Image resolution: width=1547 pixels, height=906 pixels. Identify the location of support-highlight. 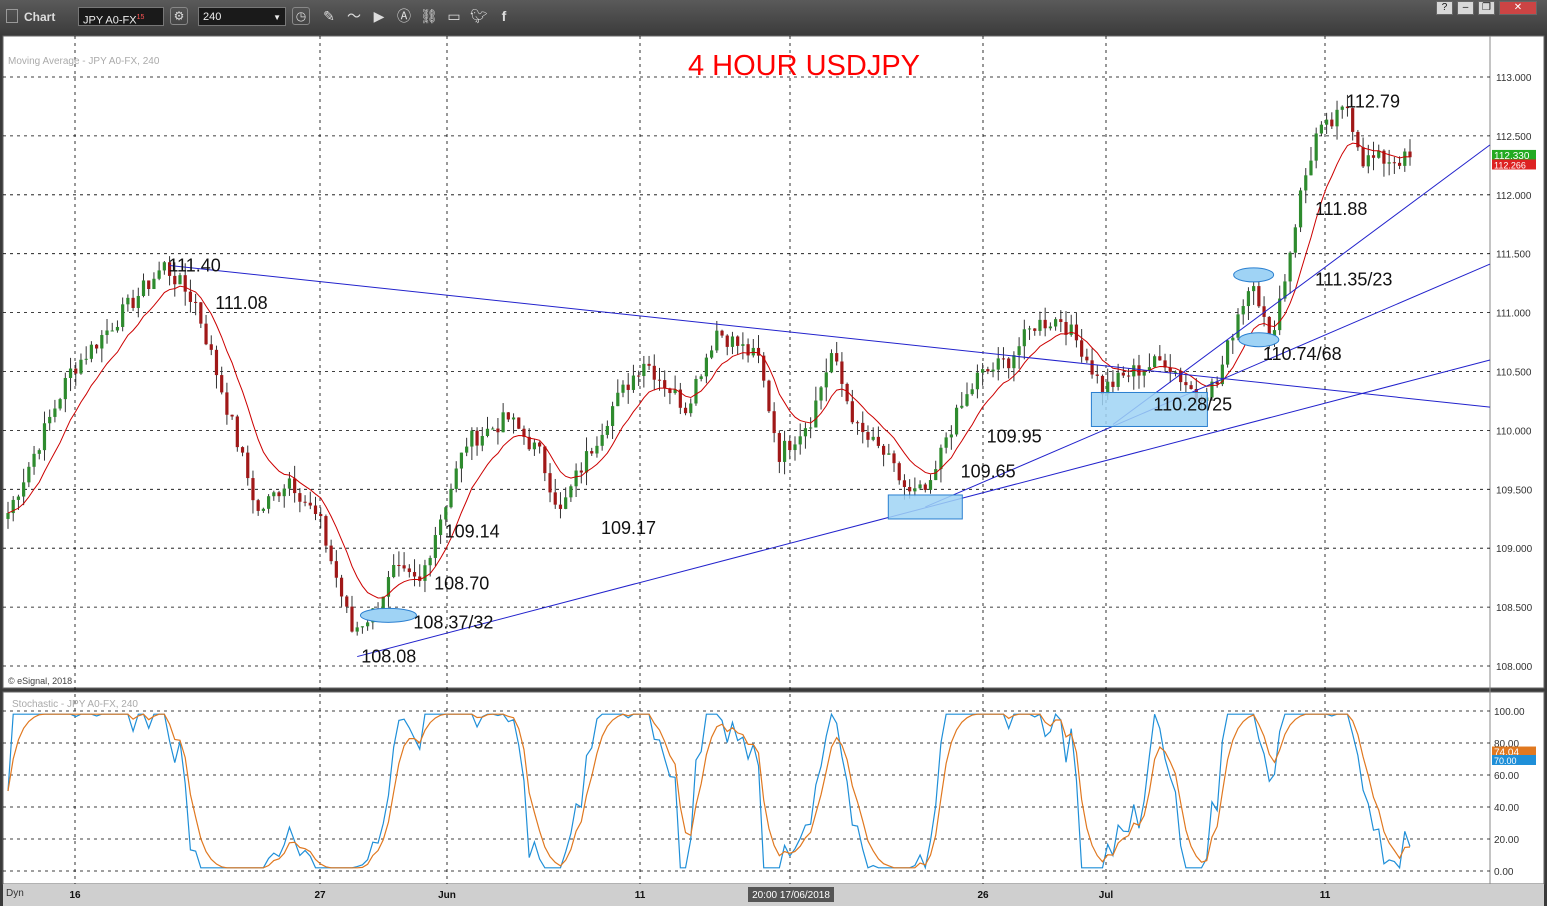
(388, 615).